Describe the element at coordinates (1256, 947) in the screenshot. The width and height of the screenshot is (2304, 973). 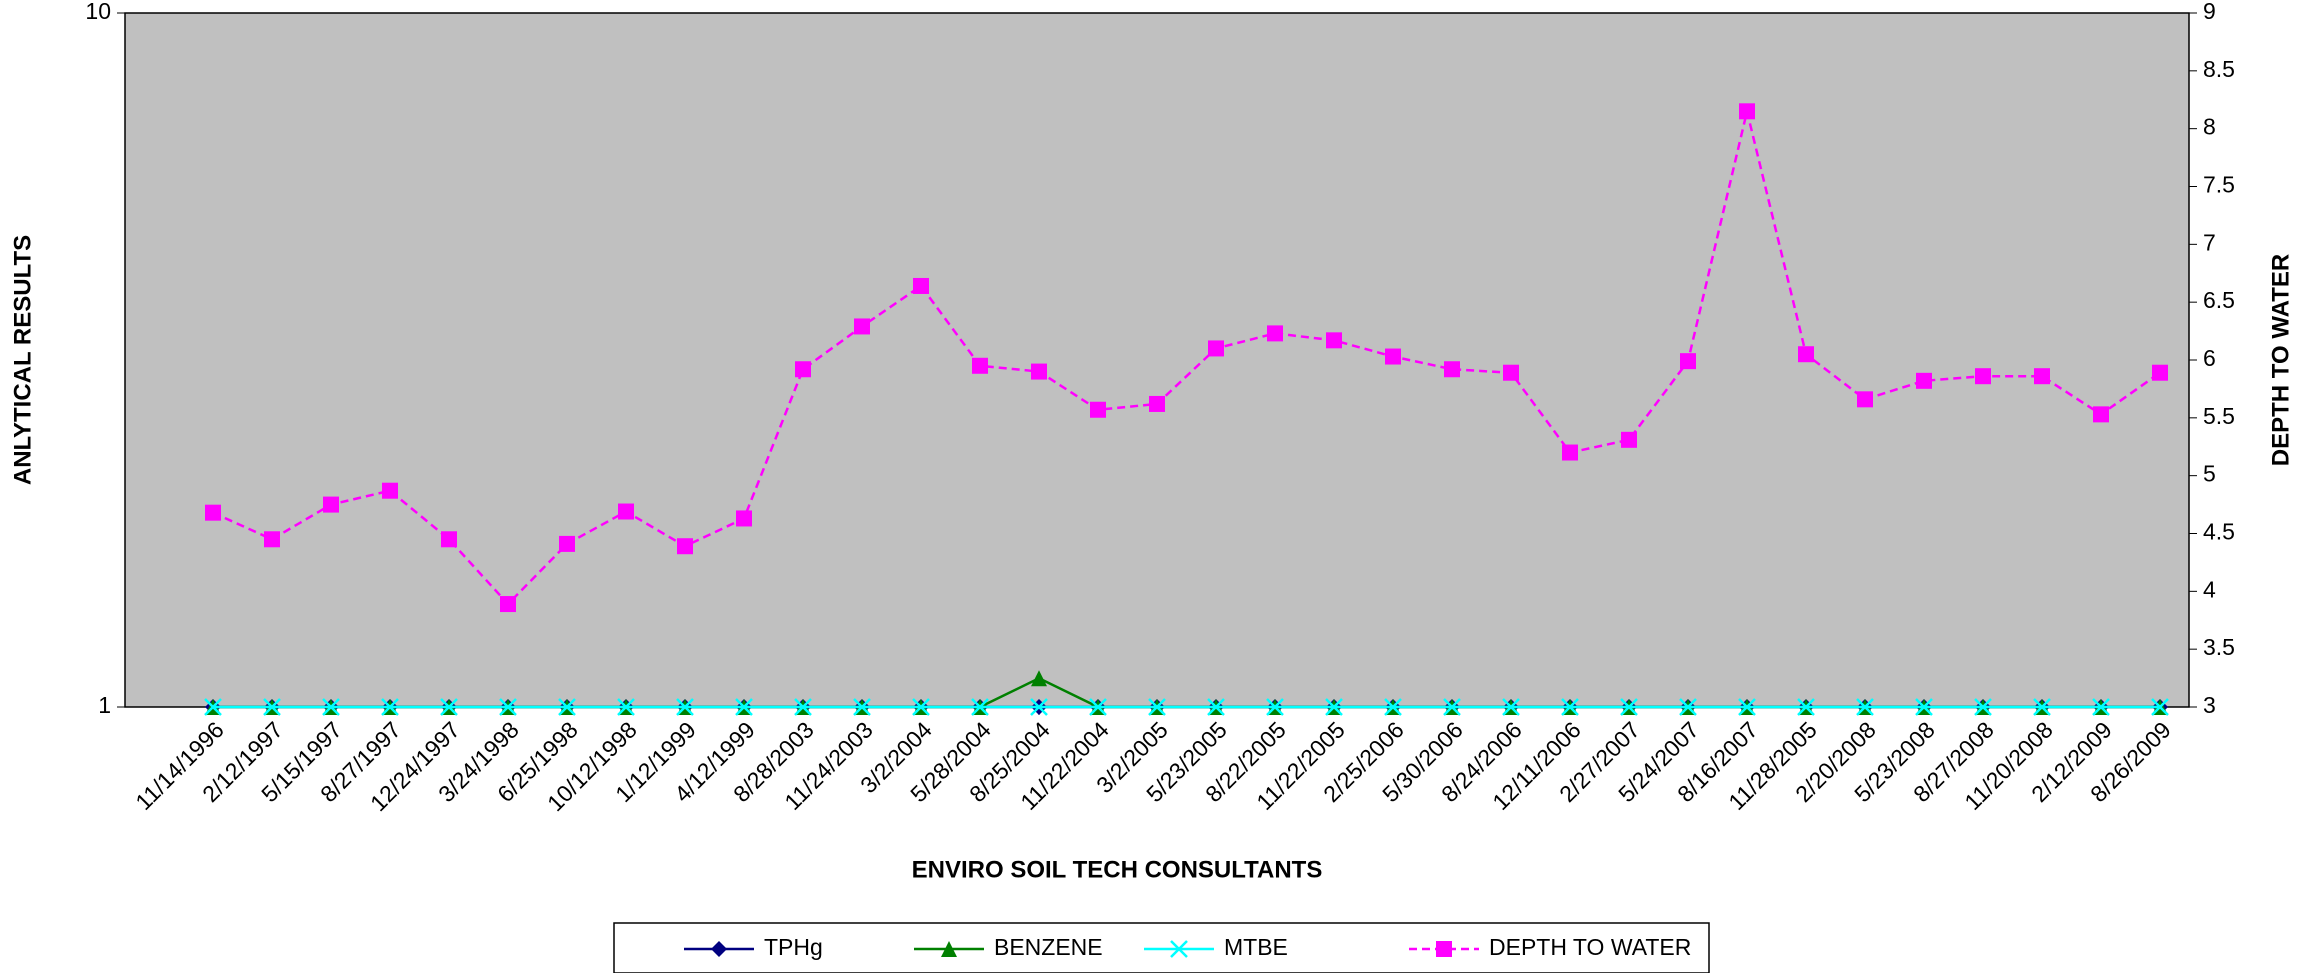
I see `legend-label: MTBE` at that location.